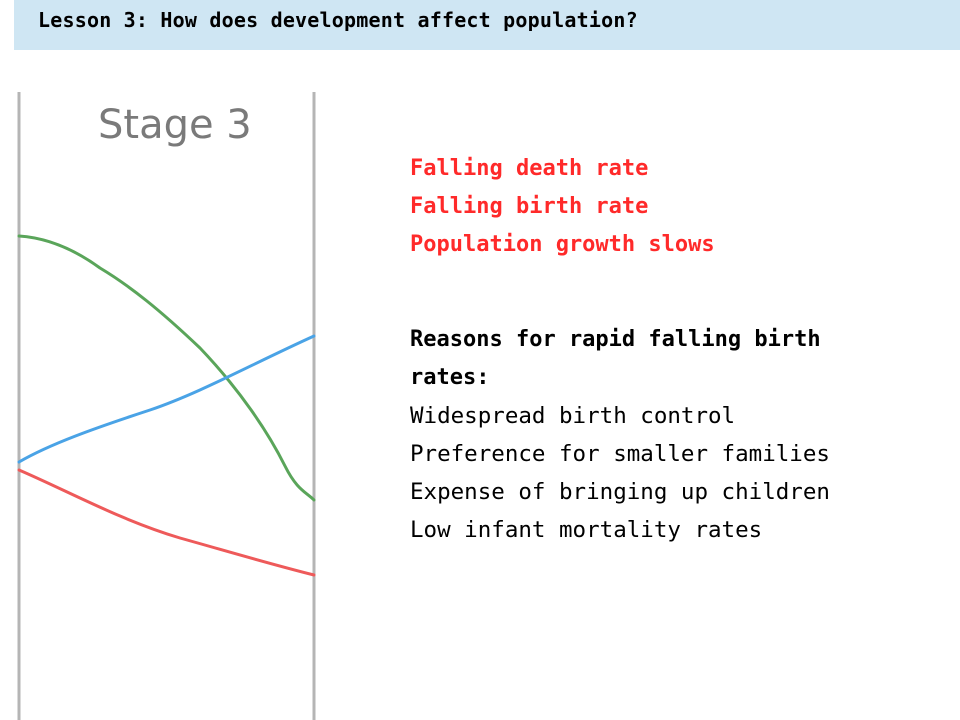  Describe the element at coordinates (620, 454) in the screenshot. I see `reason-smaller-families: Preference for smaller families` at that location.